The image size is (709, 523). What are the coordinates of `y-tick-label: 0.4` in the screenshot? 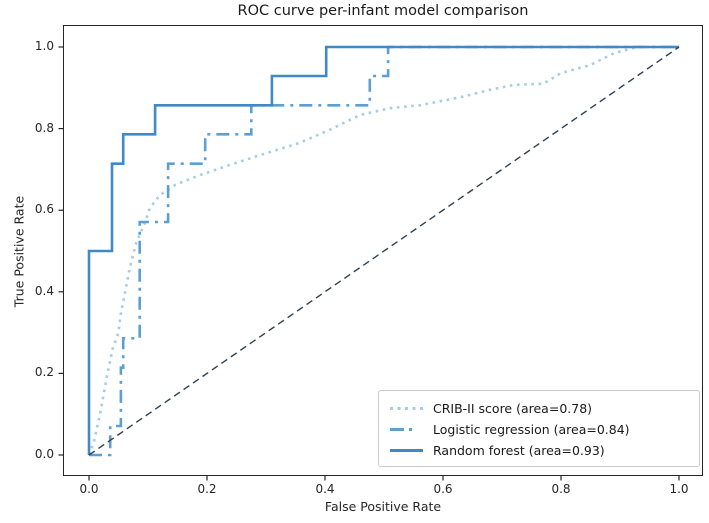 It's located at (44, 290).